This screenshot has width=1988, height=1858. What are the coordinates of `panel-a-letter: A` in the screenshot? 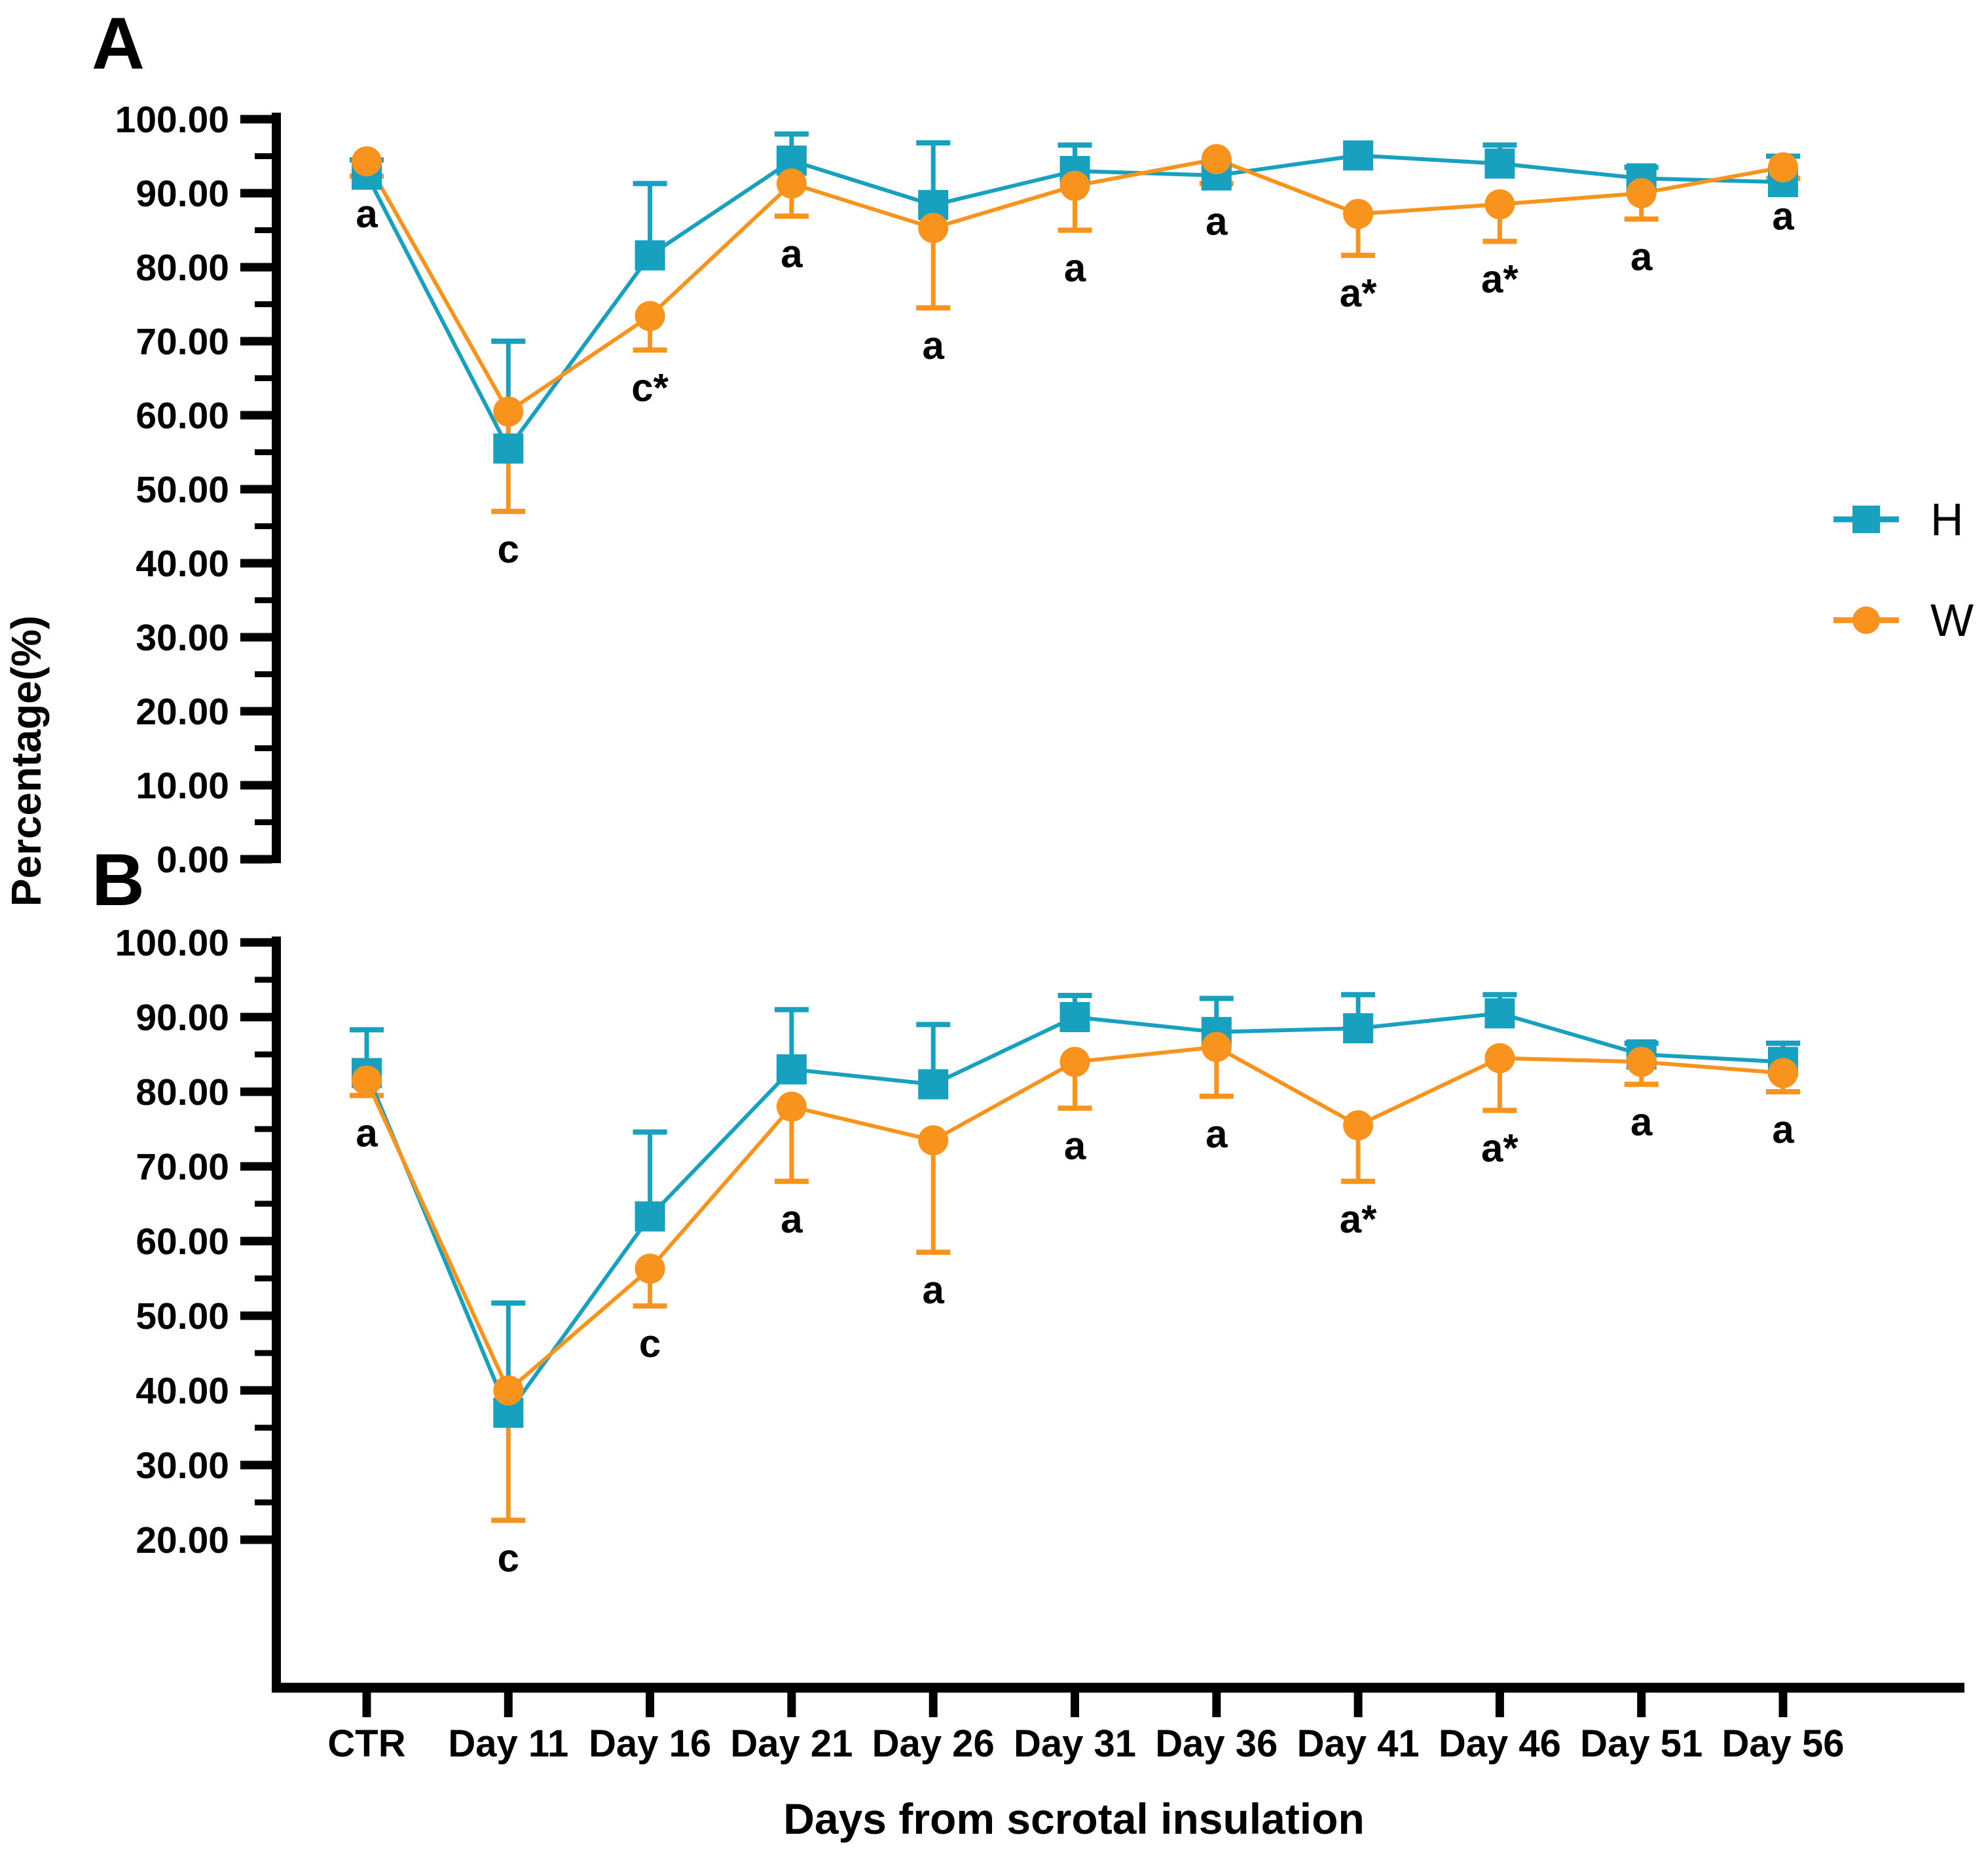 It's located at (118, 43).